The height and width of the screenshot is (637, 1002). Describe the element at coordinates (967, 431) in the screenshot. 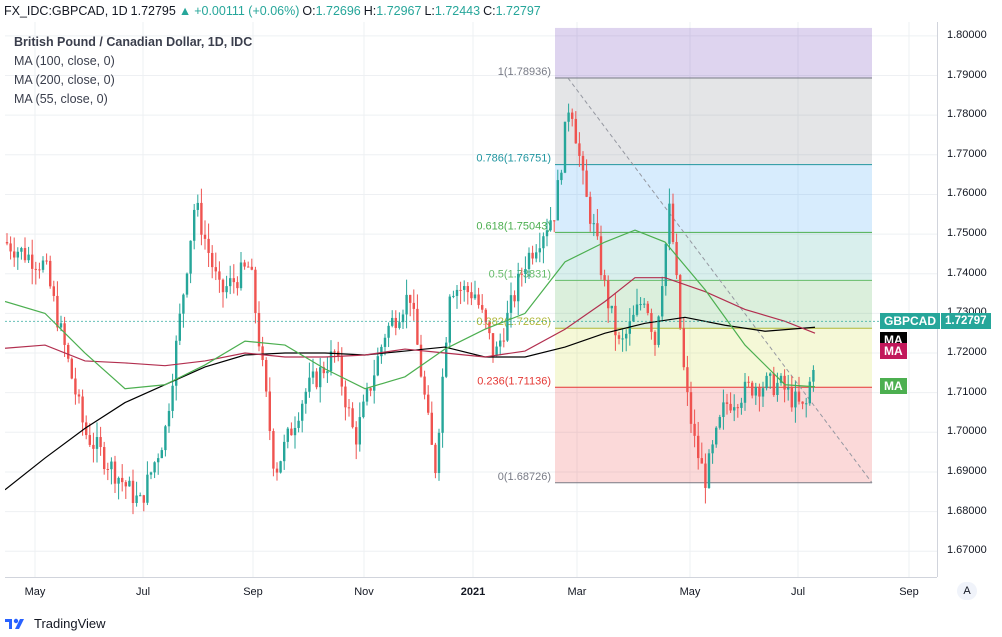

I see `price-tick: 1.70000` at that location.